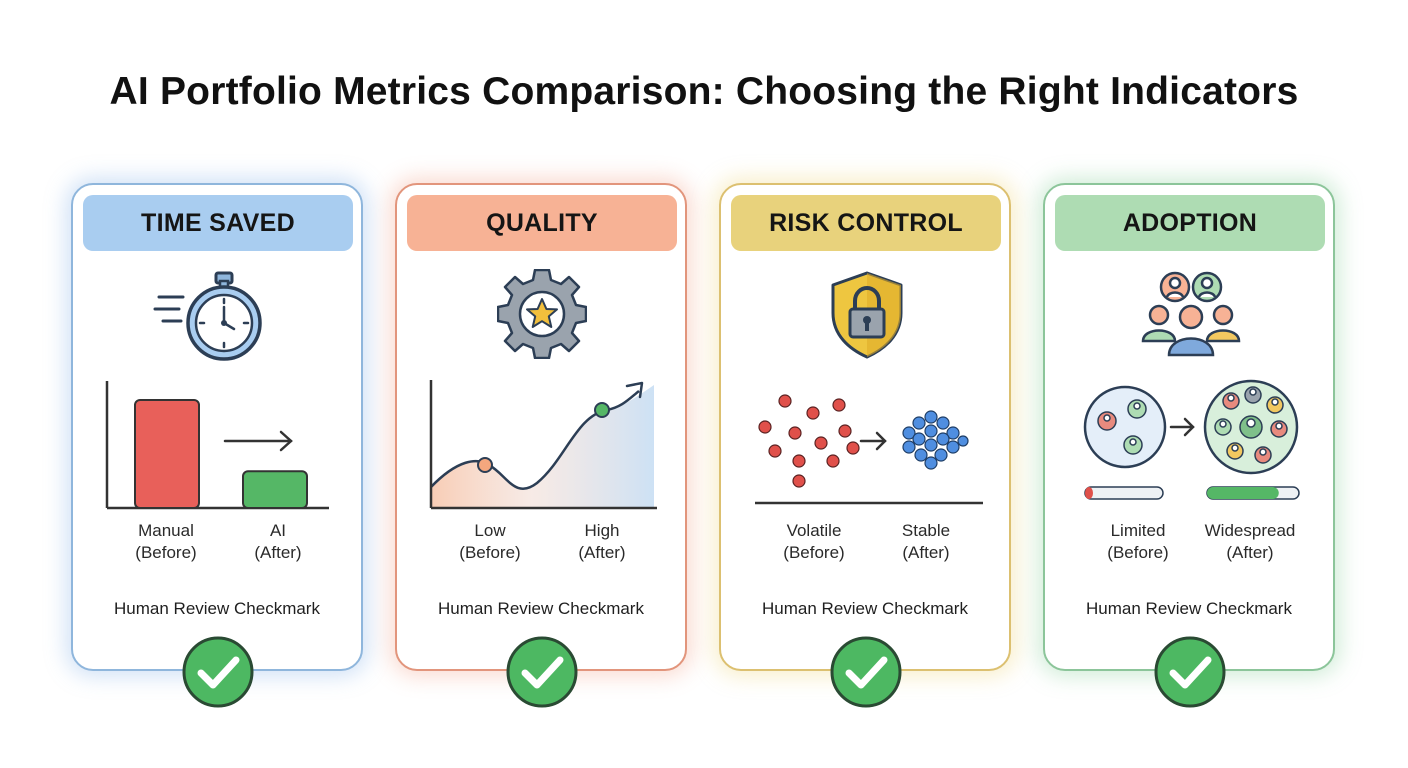 The image size is (1408, 768). I want to click on card-time-saved: TIME SAVED Manual (Before) AI (A, so click(217, 445).